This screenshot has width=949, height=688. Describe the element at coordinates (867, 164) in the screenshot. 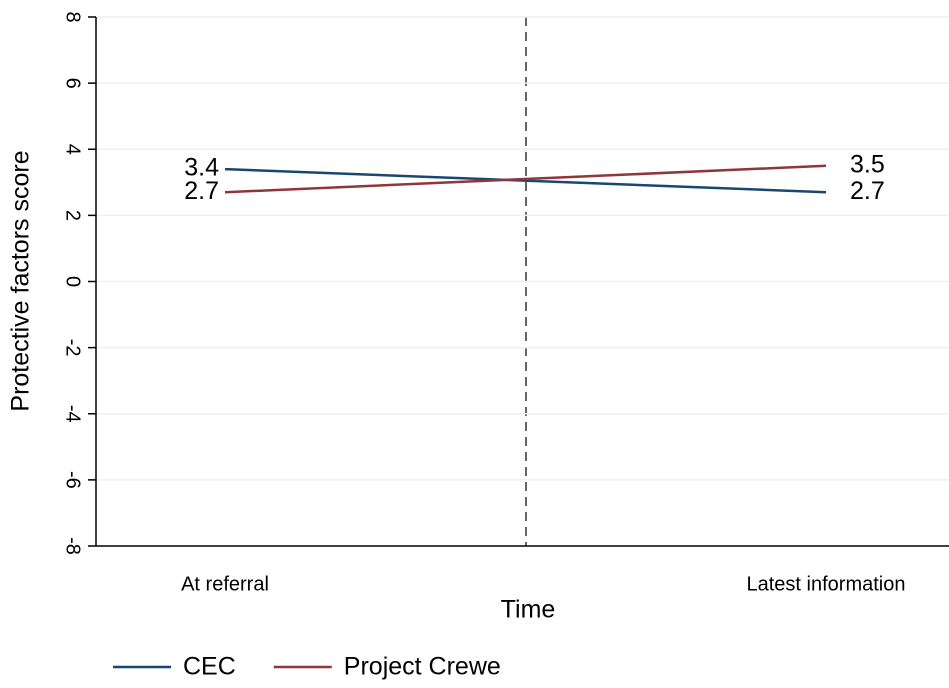

I see `data-label: 3.5` at that location.